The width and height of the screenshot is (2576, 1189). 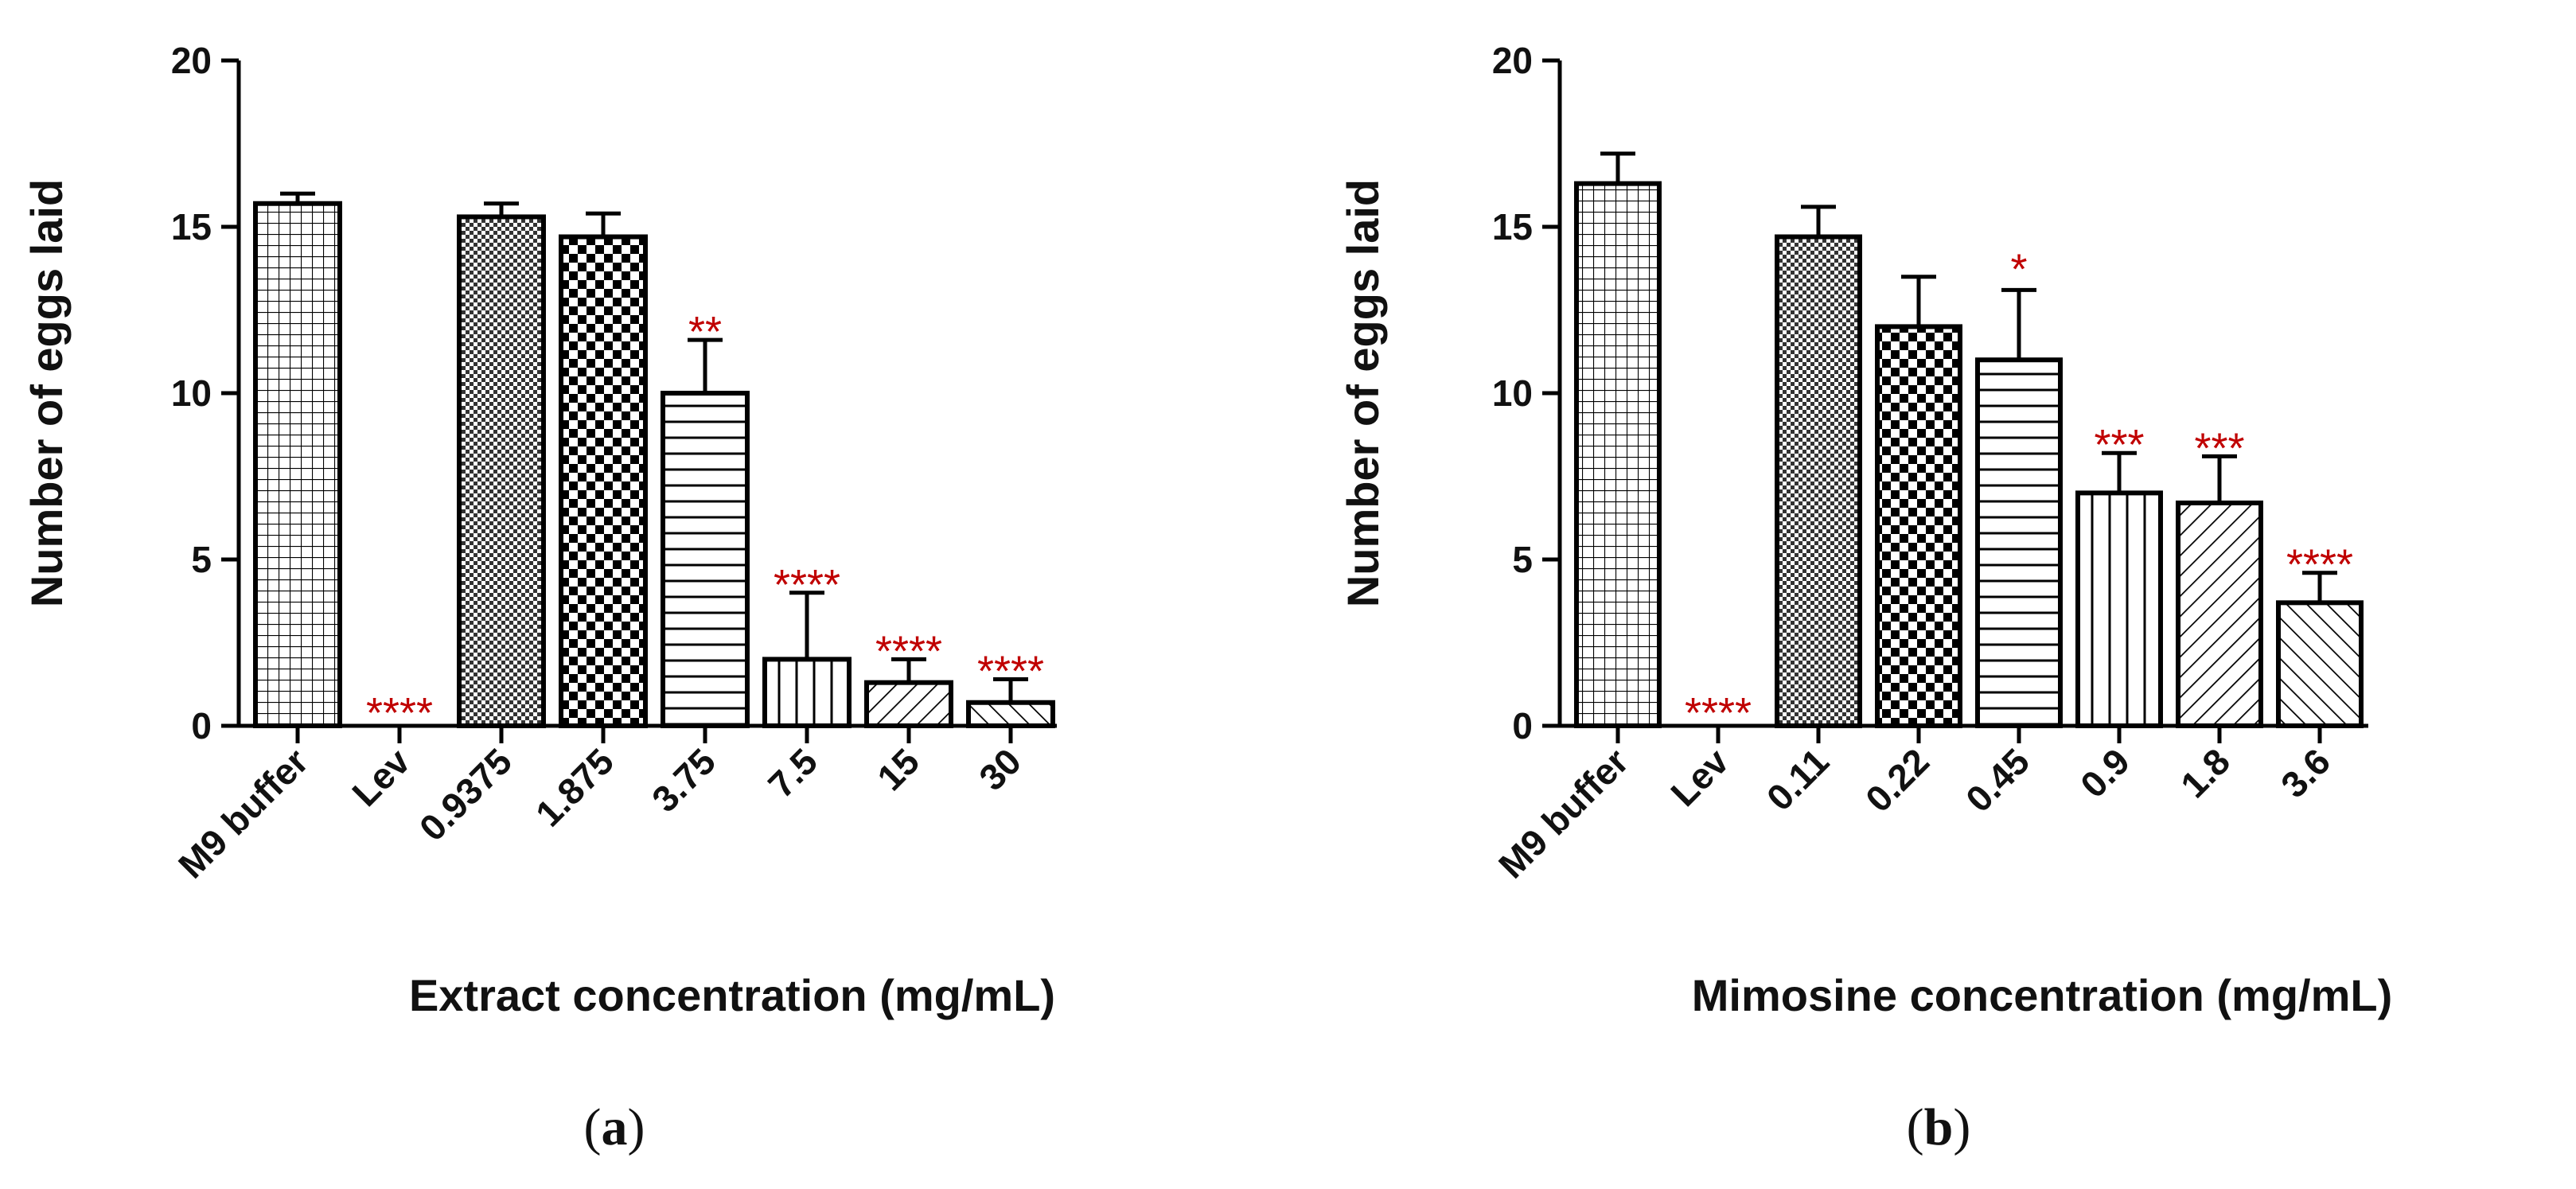 What do you see at coordinates (1798, 779) in the screenshot?
I see `x-tick-label: 0.11` at bounding box center [1798, 779].